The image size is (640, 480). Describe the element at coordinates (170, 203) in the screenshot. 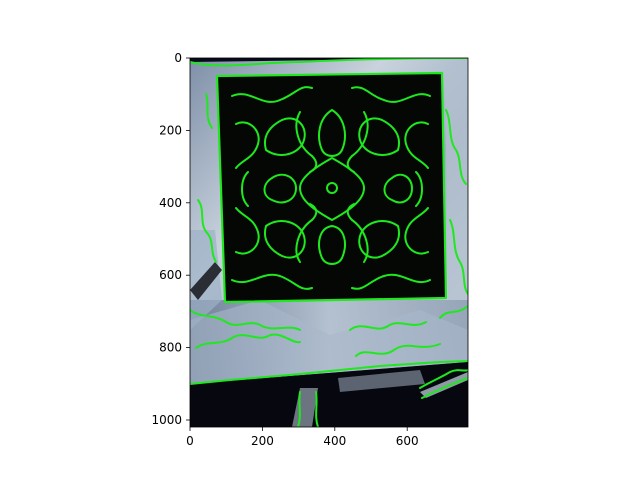

I see `y-tick-label: 400` at that location.